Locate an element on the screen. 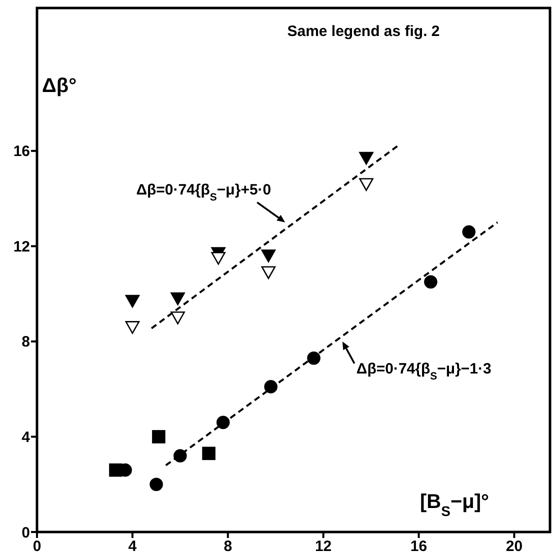 Image resolution: width=553 pixels, height=553 pixels. x-axis-title: [B$_{S}$−μ]° is located at coordinates (455, 505).